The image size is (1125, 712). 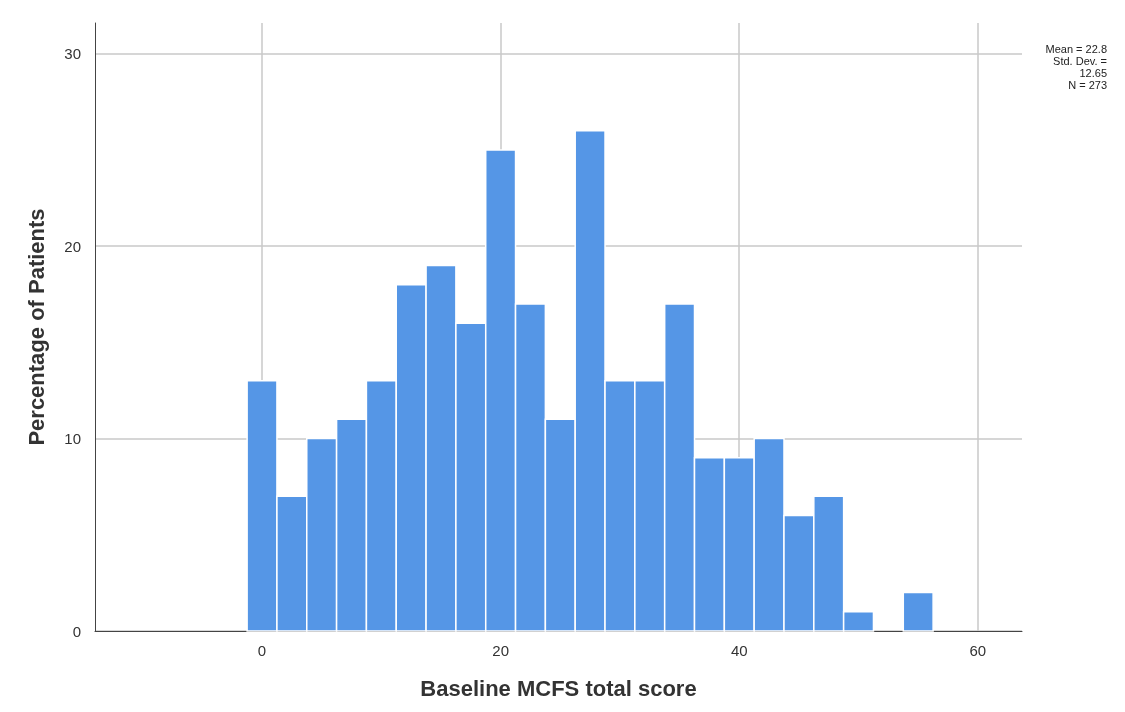 I want to click on y-tick-label: 10, so click(x=72, y=439).